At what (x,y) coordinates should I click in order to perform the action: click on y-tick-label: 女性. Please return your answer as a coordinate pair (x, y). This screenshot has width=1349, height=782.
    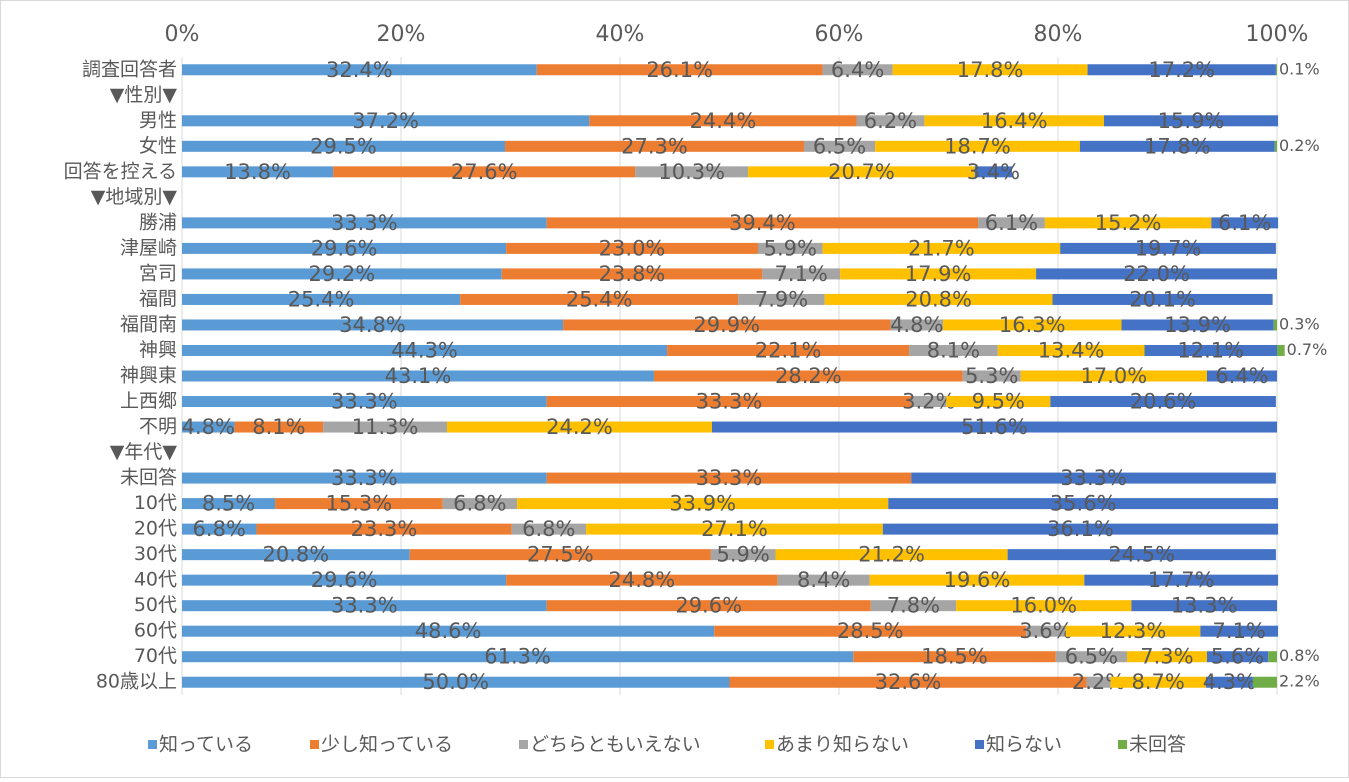
    Looking at the image, I should click on (158, 146).